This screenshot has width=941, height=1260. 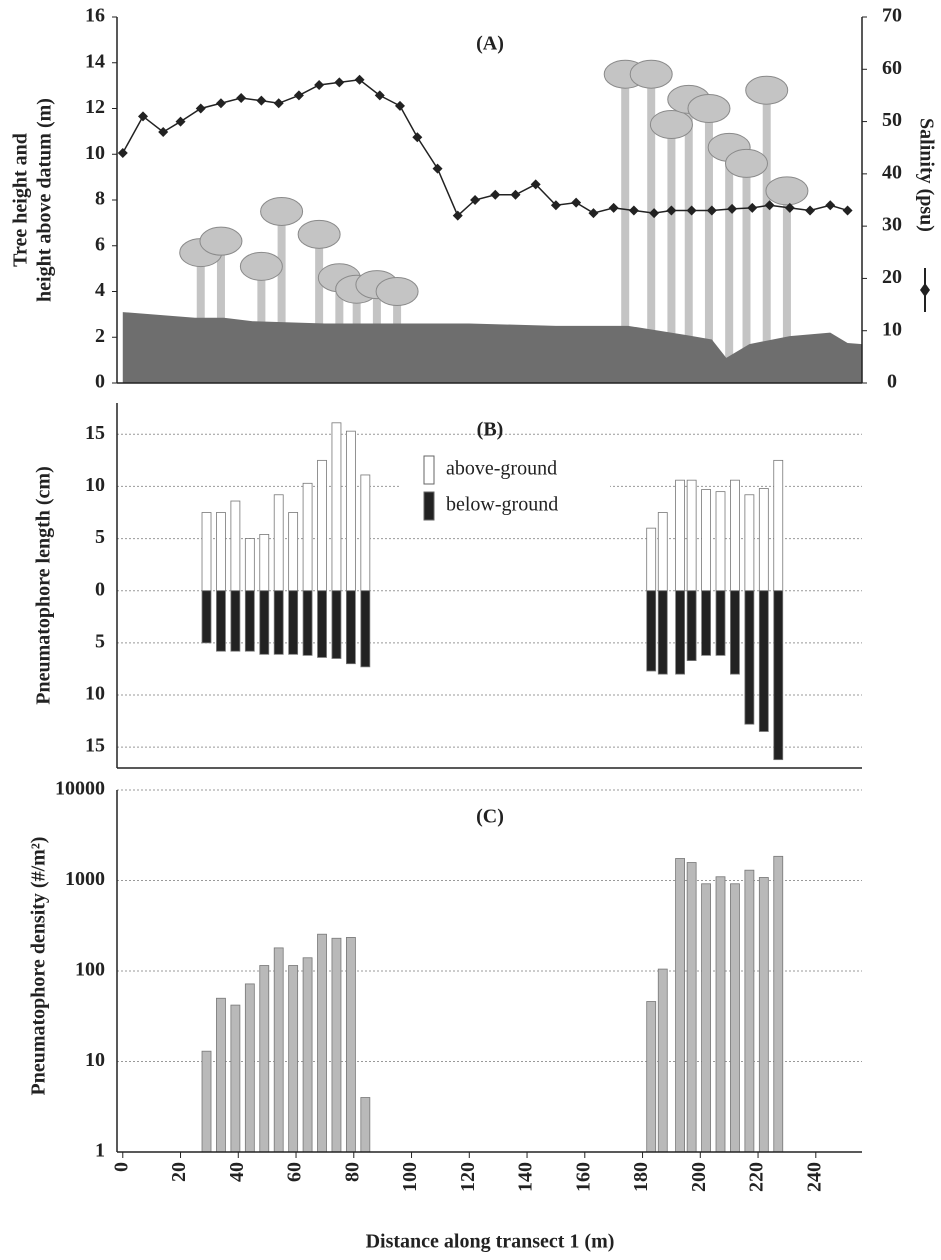 What do you see at coordinates (85, 879) in the screenshot?
I see `y-tick-label: 1000` at bounding box center [85, 879].